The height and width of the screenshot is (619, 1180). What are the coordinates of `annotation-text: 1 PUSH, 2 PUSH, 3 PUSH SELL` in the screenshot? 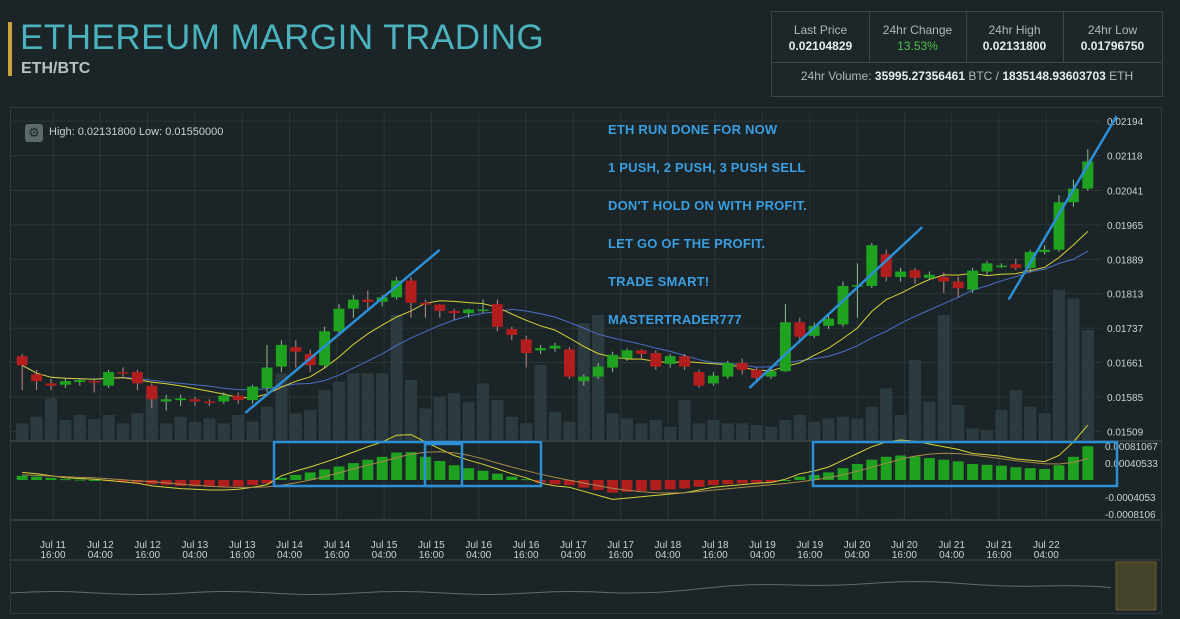 It's located at (707, 167).